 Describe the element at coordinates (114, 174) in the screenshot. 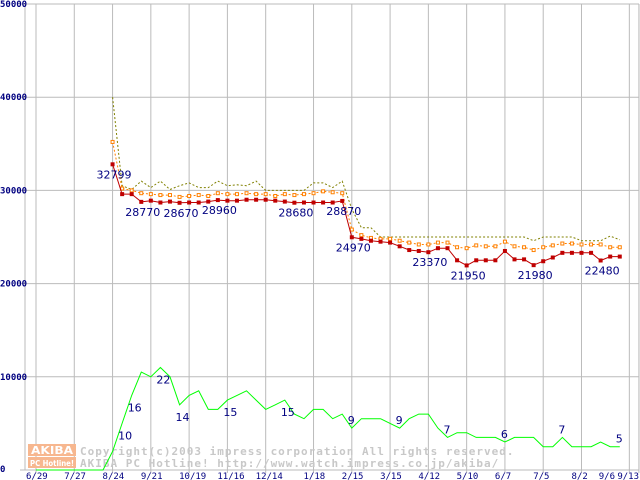

I see `data-label: 32799` at that location.